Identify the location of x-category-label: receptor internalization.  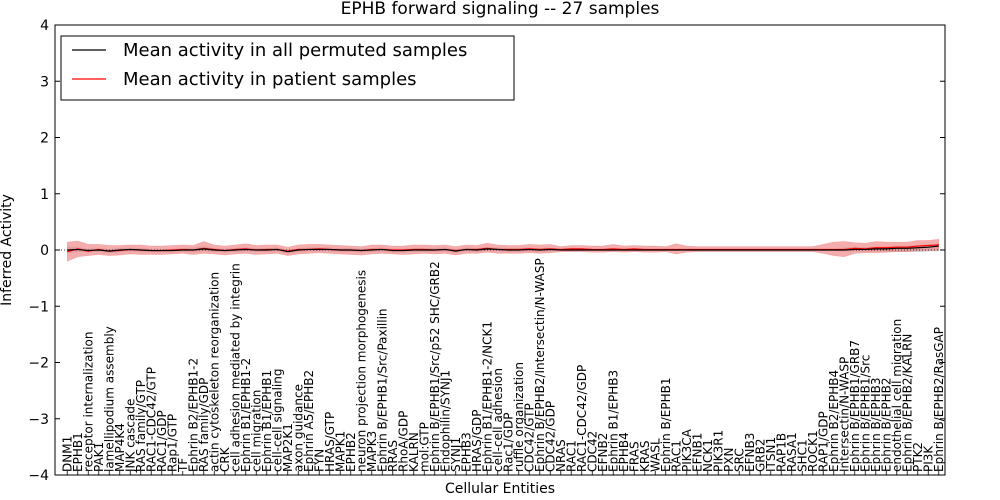
(88, 402).